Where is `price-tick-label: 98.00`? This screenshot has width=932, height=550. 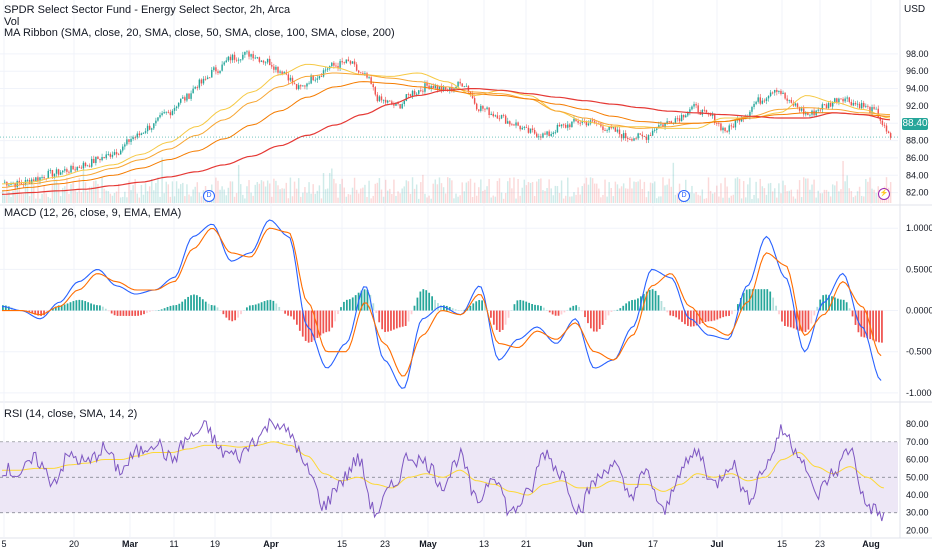 price-tick-label: 98.00 is located at coordinates (917, 54).